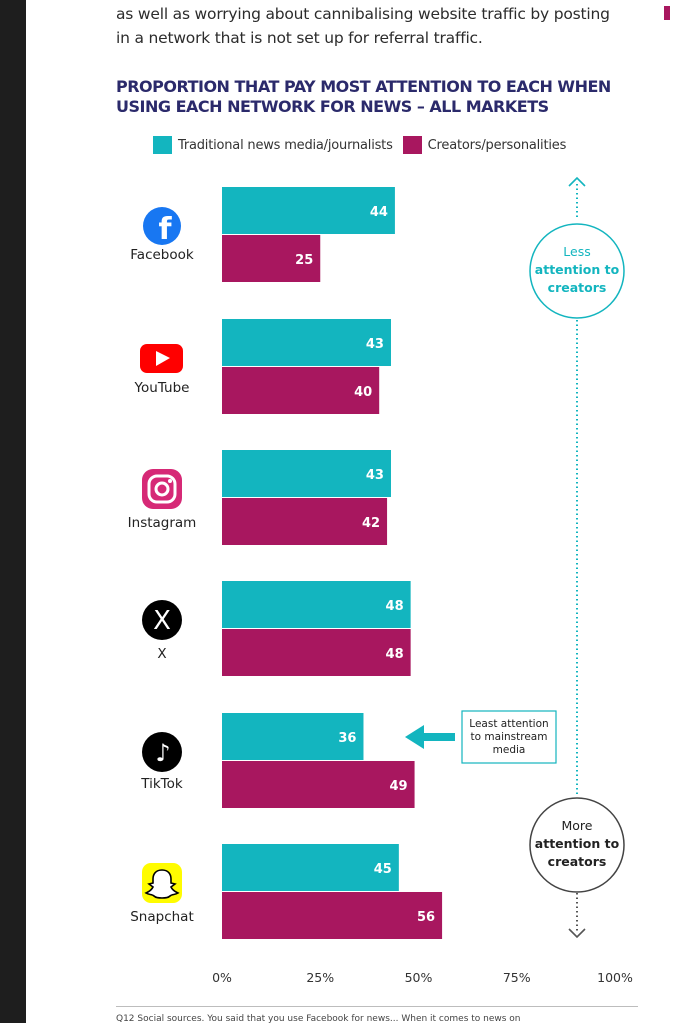  I want to click on legend-swatch-creators, so click(412, 145).